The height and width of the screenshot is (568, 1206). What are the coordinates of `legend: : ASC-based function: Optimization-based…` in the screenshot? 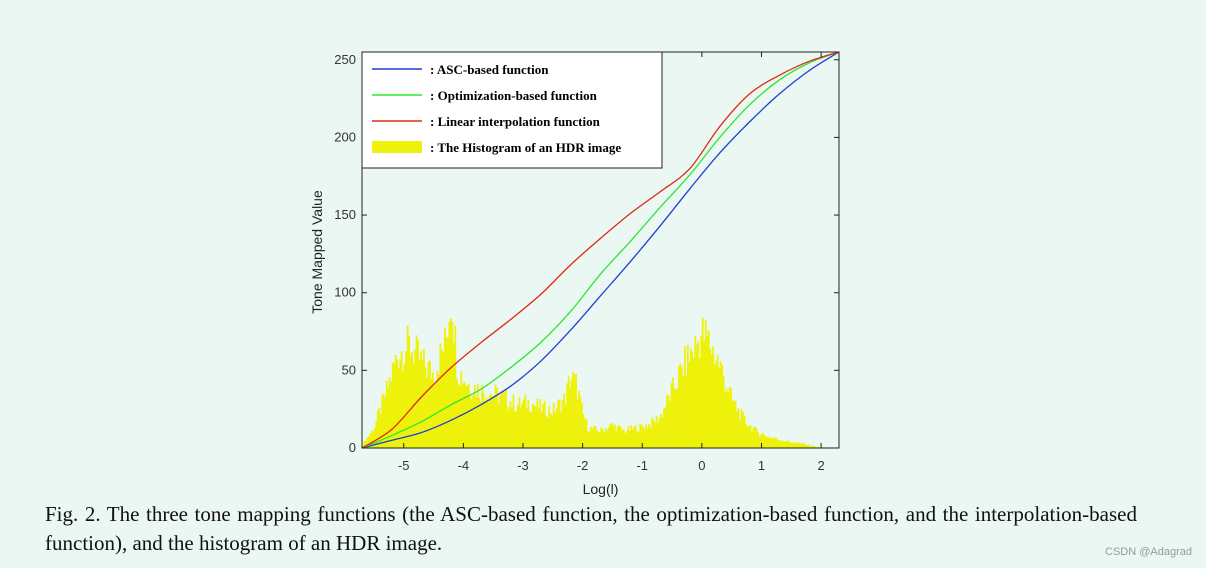 It's located at (512, 110).